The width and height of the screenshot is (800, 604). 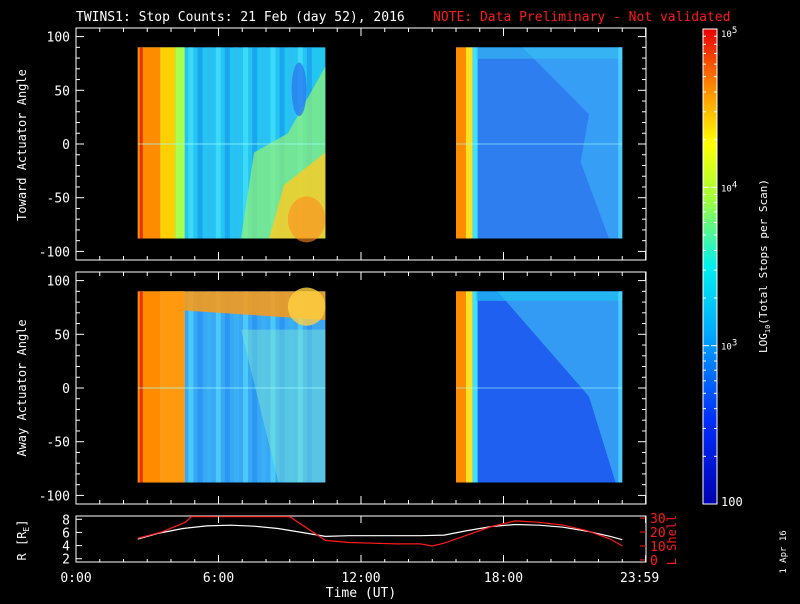 I want to click on time-tick-label: 12:00, so click(x=360, y=578).